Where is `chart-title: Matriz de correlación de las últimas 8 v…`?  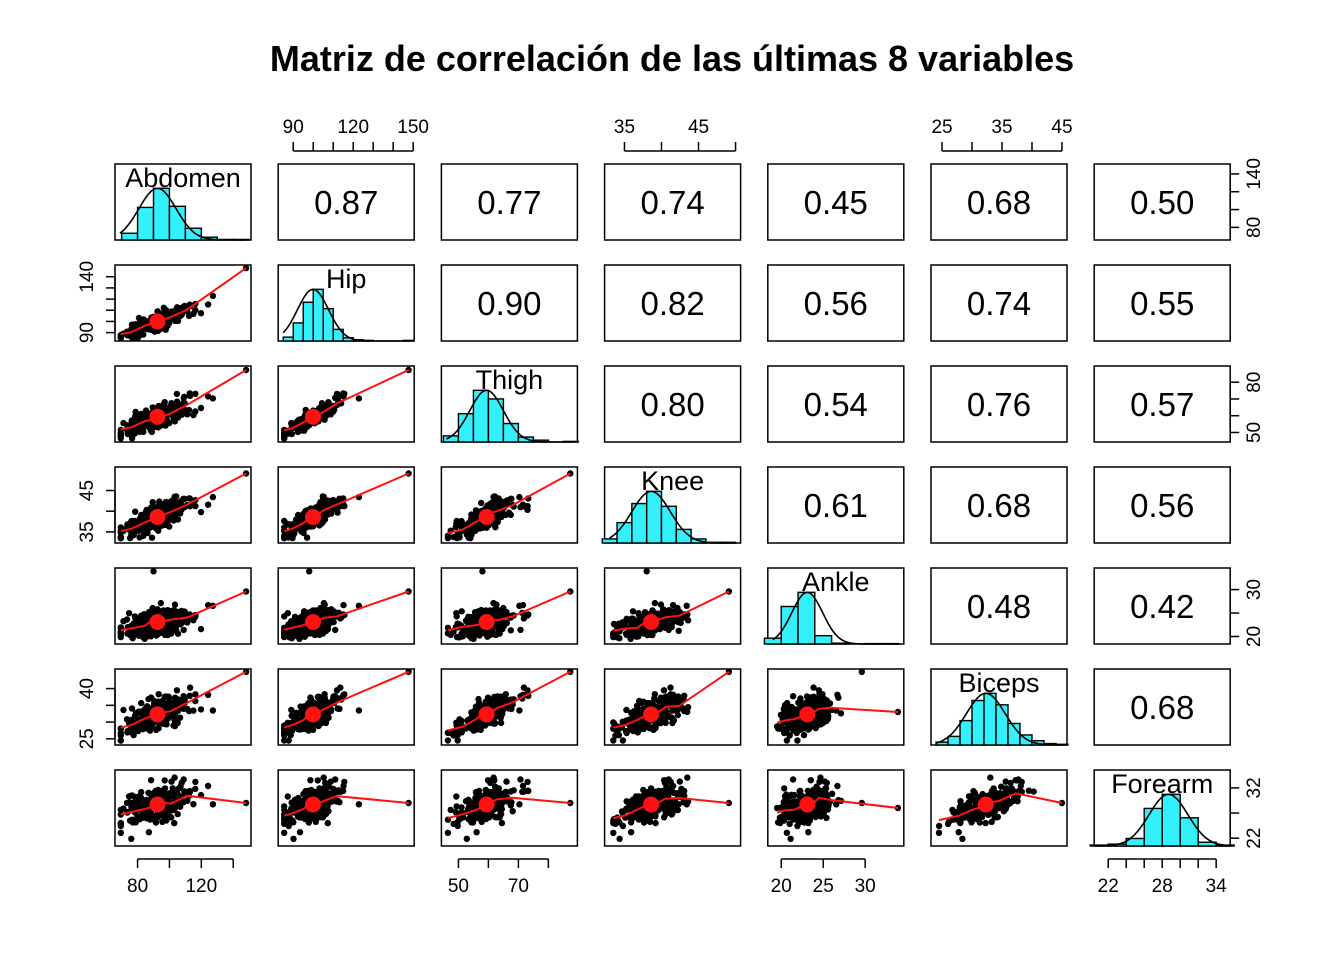 chart-title: Matriz de correlación de las últimas 8 v… is located at coordinates (672, 58).